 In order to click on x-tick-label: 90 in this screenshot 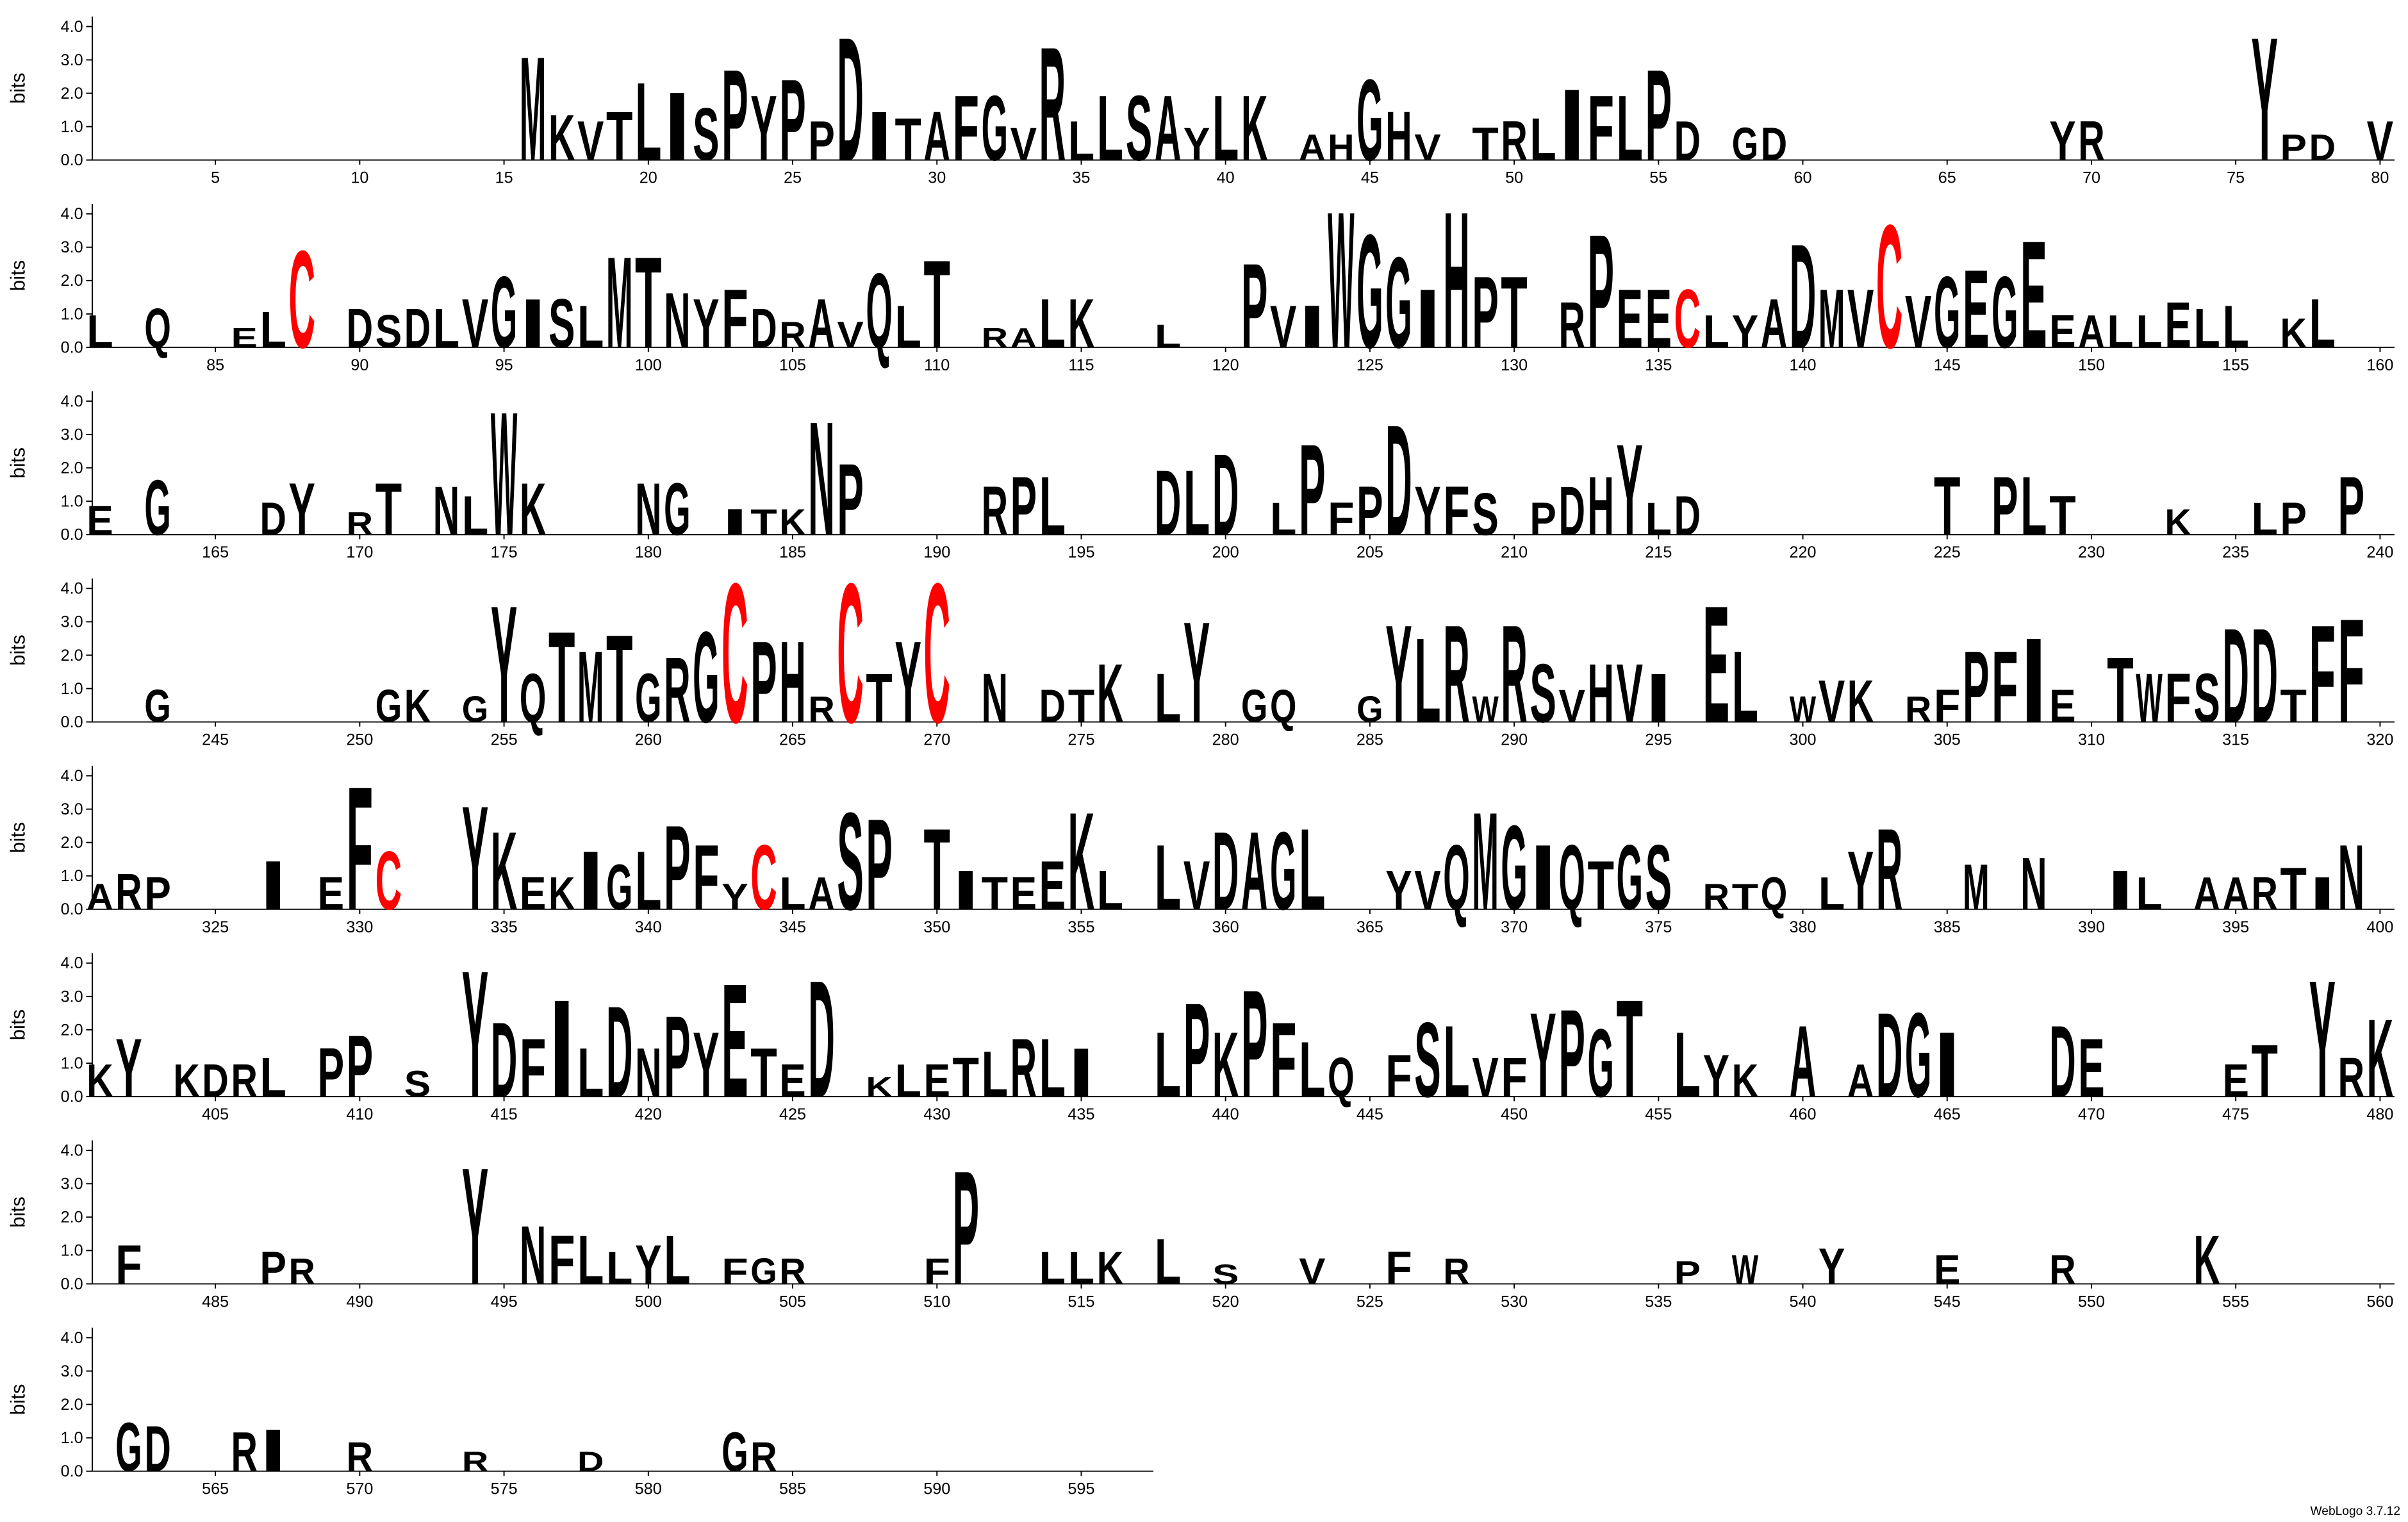, I will do `click(359, 365)`.